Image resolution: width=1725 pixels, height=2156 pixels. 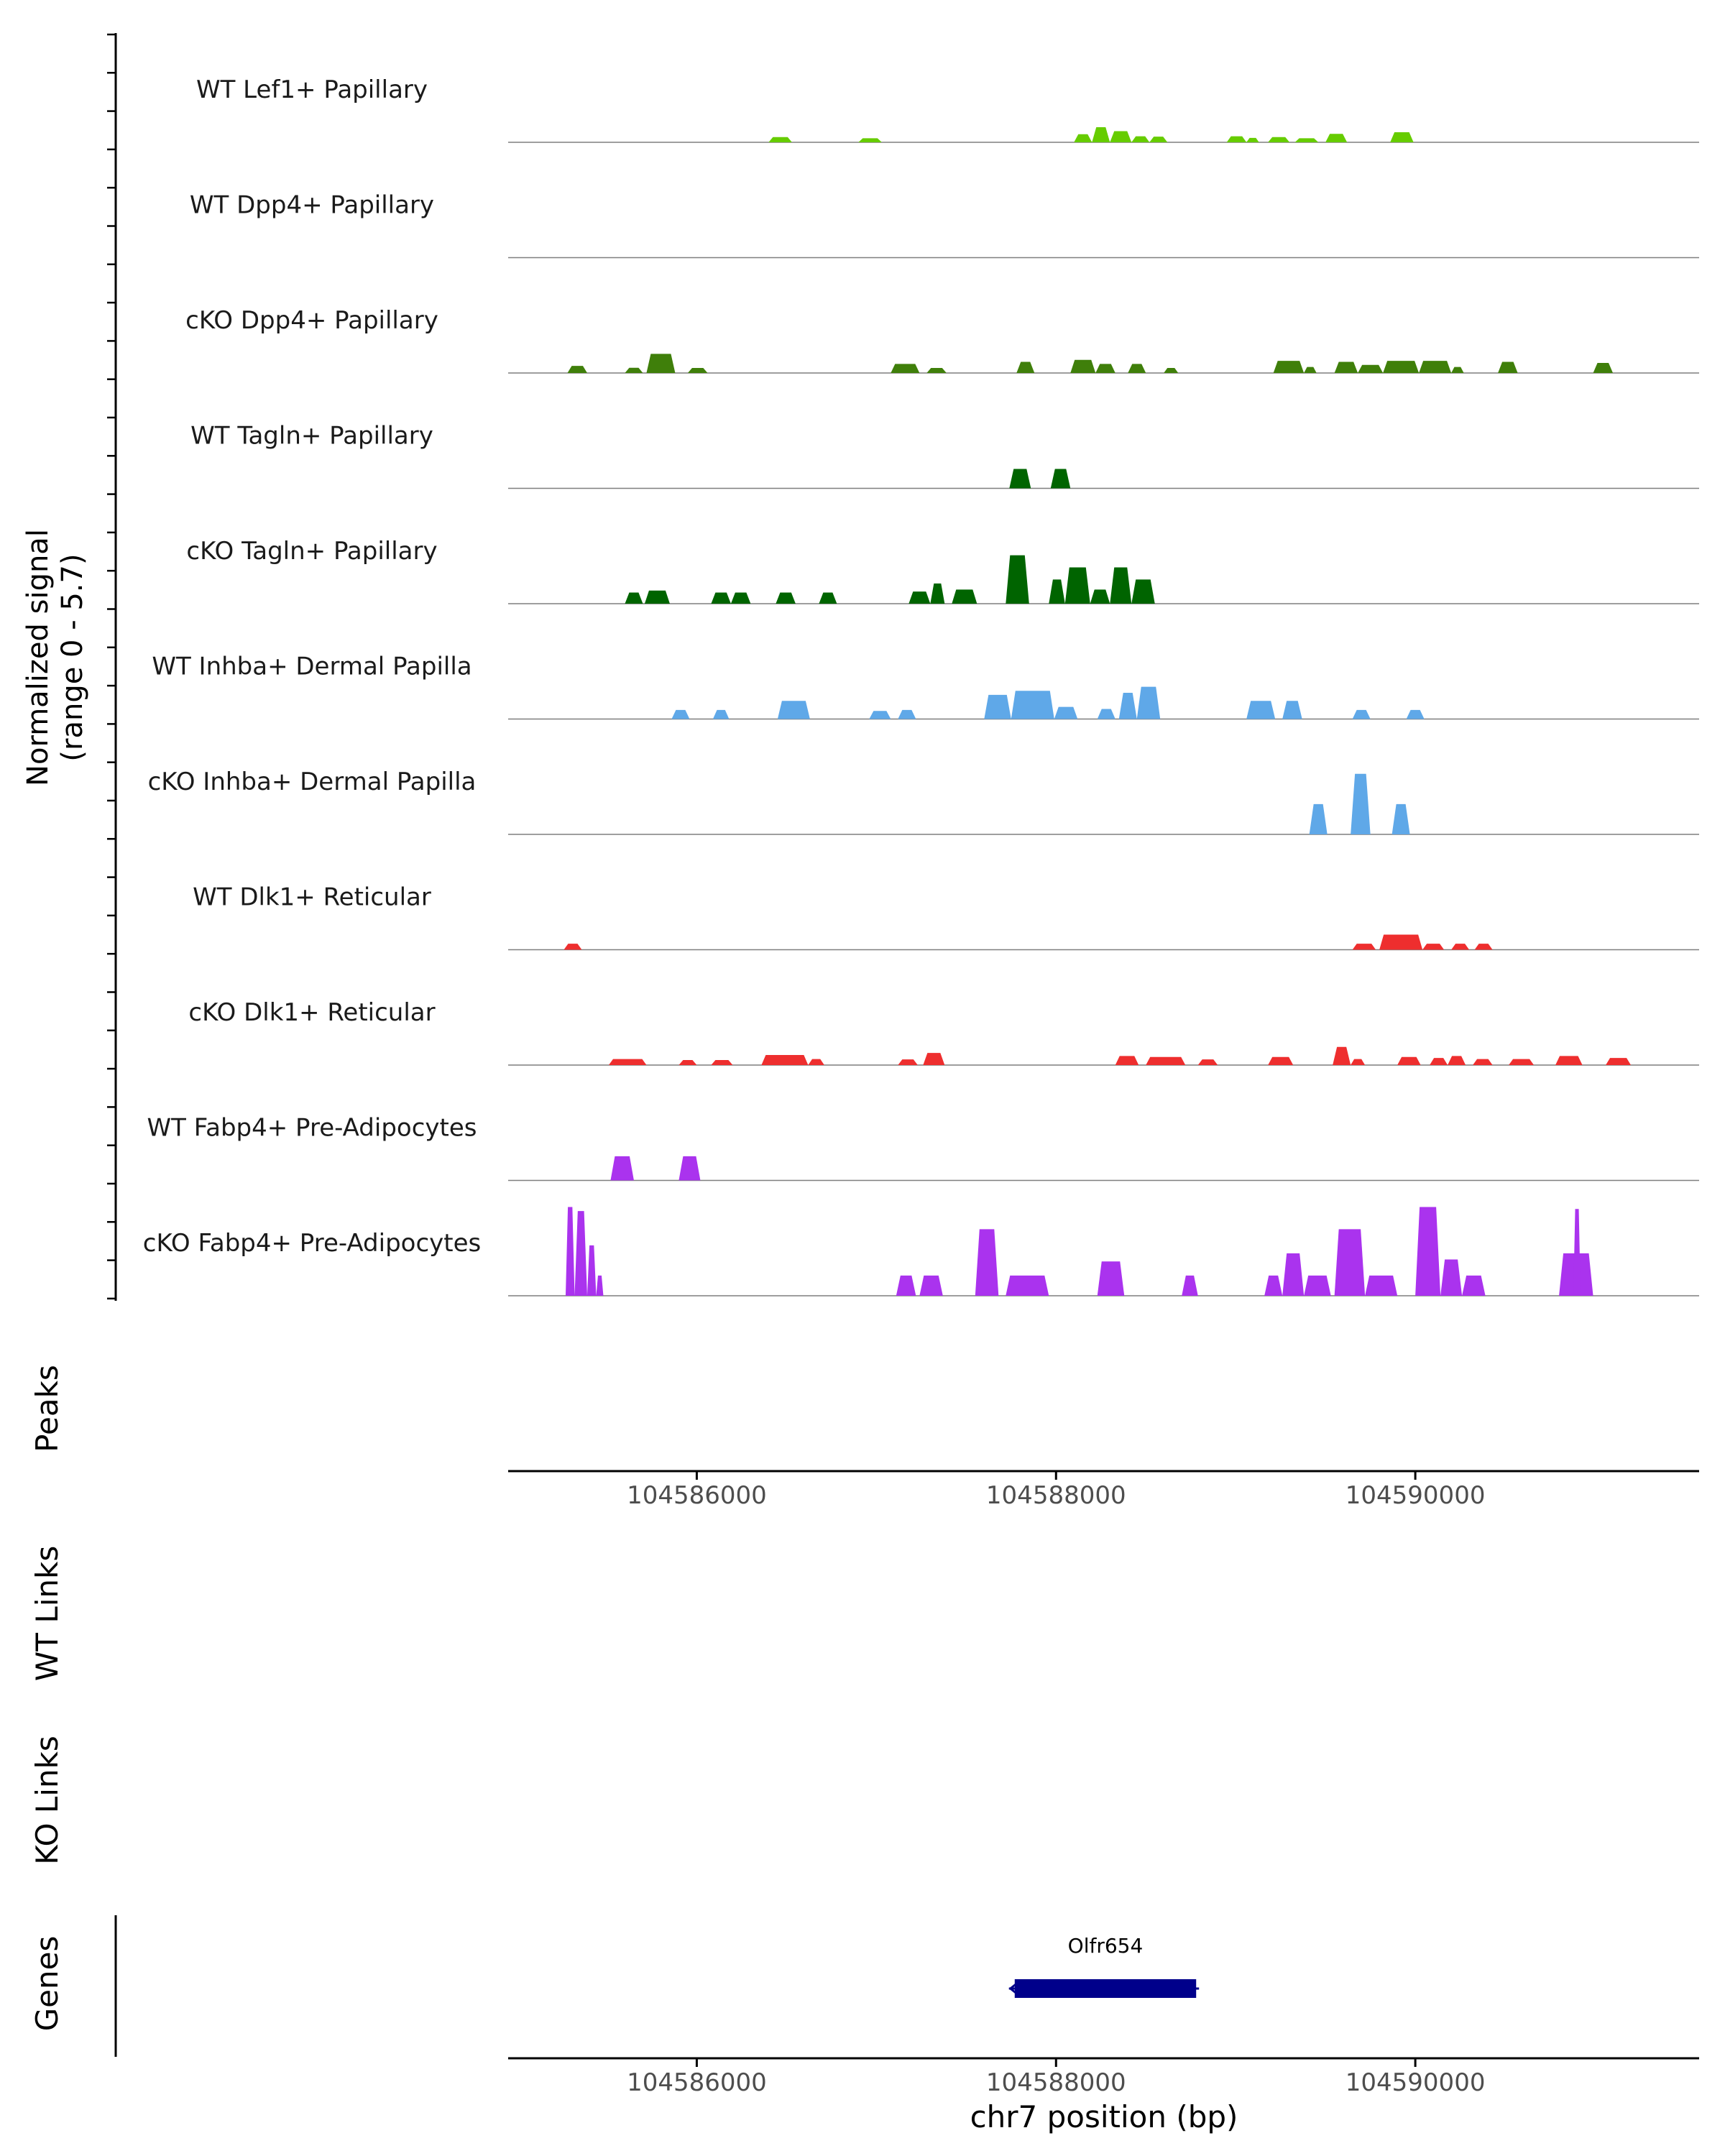 I want to click on track-cko-dpp4-papillary: cKO Dpp4+ Papillary, so click(x=942, y=340).